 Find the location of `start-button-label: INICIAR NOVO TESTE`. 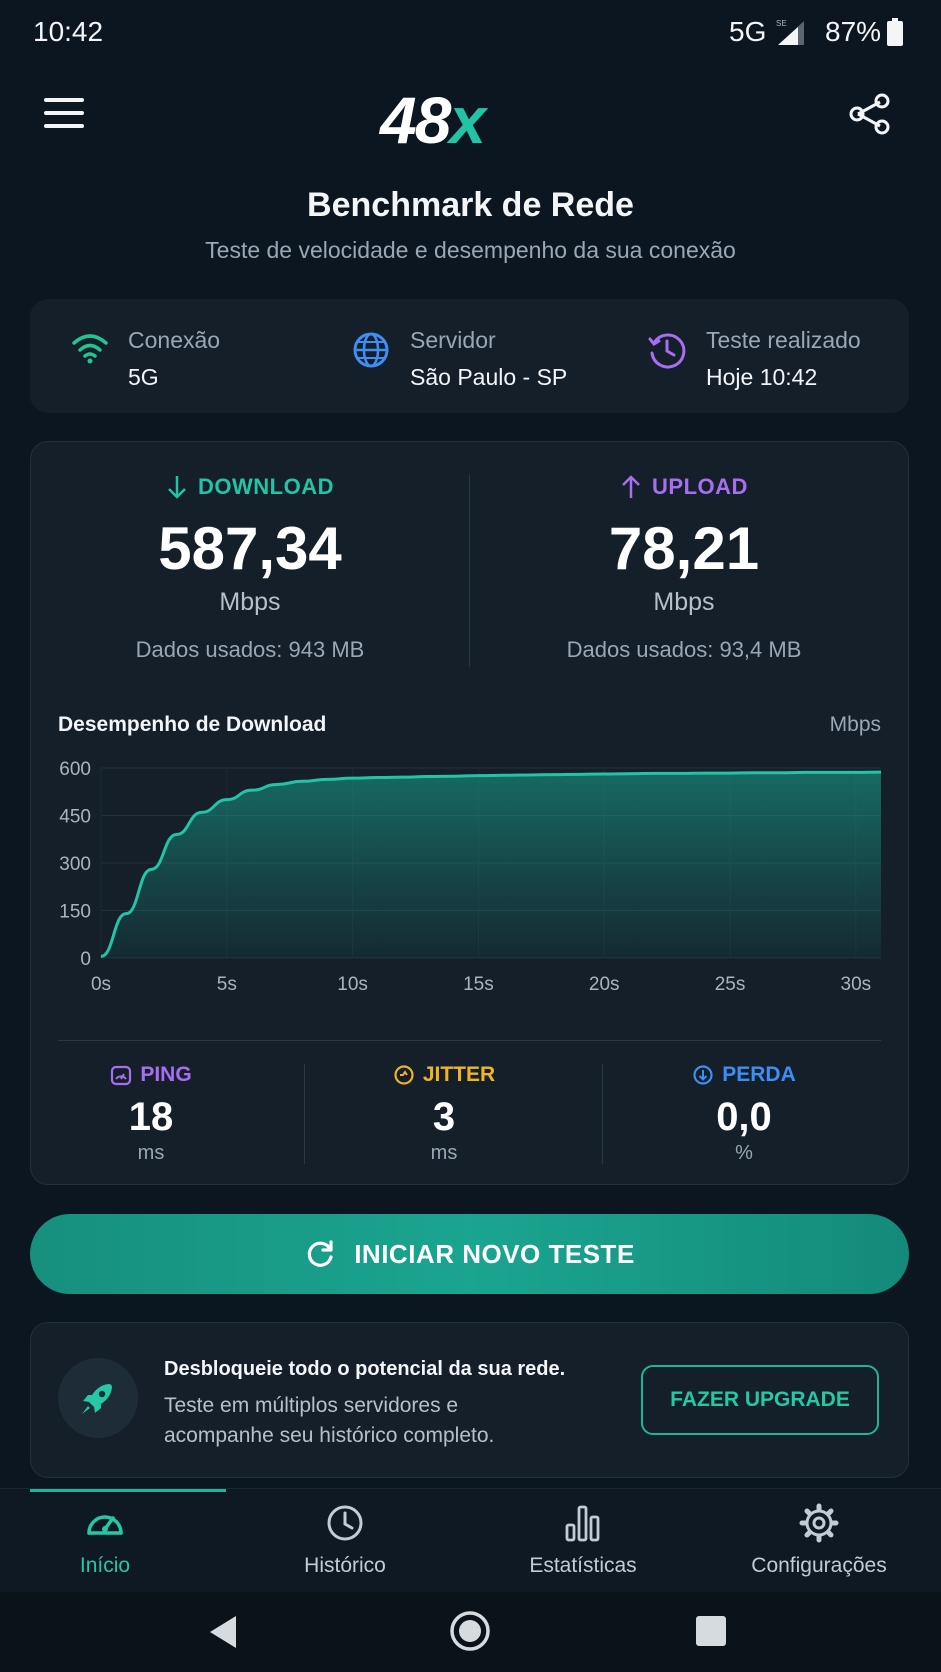

start-button-label: INICIAR NOVO TESTE is located at coordinates (494, 1253).